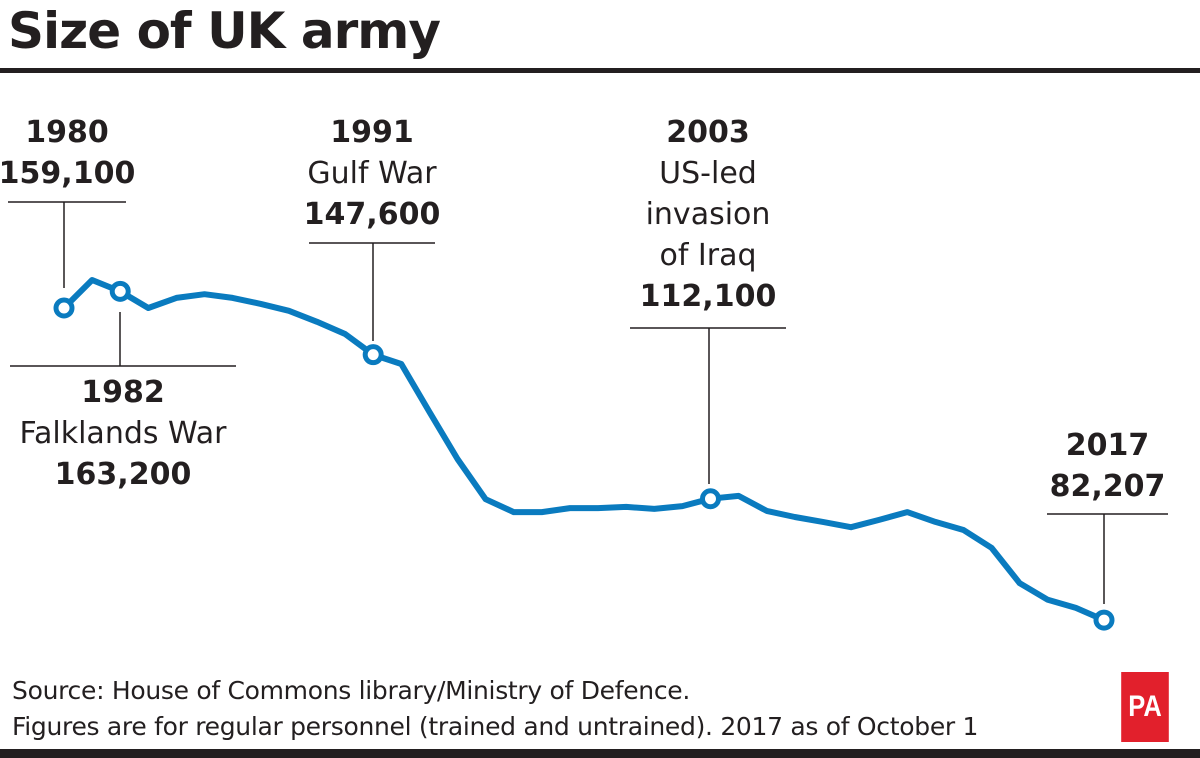  Describe the element at coordinates (710, 499) in the screenshot. I see `marker-2003` at that location.